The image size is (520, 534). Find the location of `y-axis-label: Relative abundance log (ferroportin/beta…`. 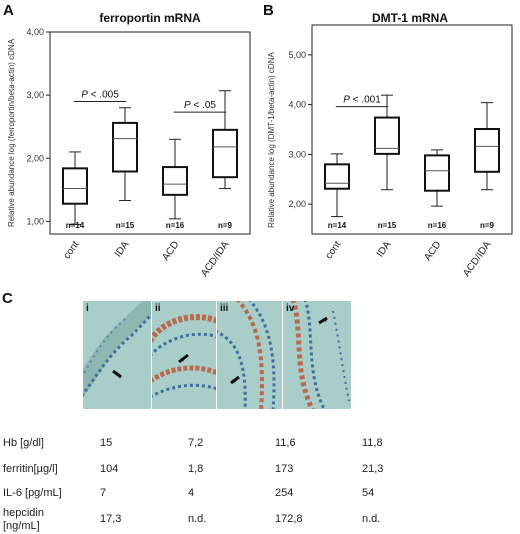

y-axis-label: Relative abundance log (ferroportin/beta… is located at coordinates (11, 132).